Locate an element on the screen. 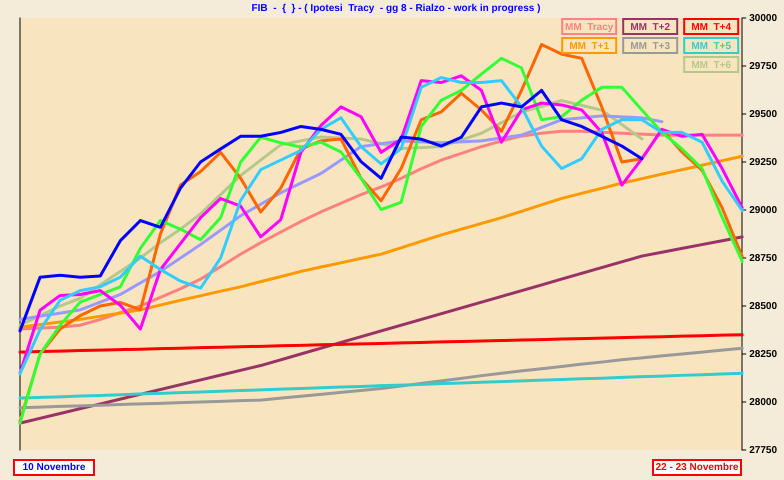 The width and height of the screenshot is (784, 480). y-tick-label: 28000 is located at coordinates (763, 402).